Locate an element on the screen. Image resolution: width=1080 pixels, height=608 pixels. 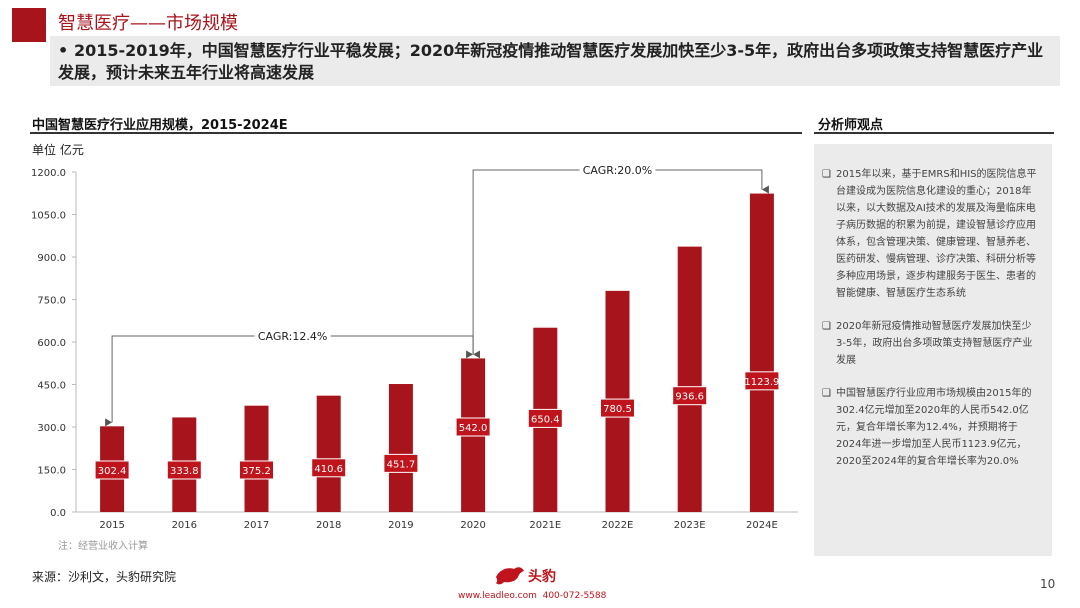
x-tick-label: 2020 is located at coordinates (472, 525).